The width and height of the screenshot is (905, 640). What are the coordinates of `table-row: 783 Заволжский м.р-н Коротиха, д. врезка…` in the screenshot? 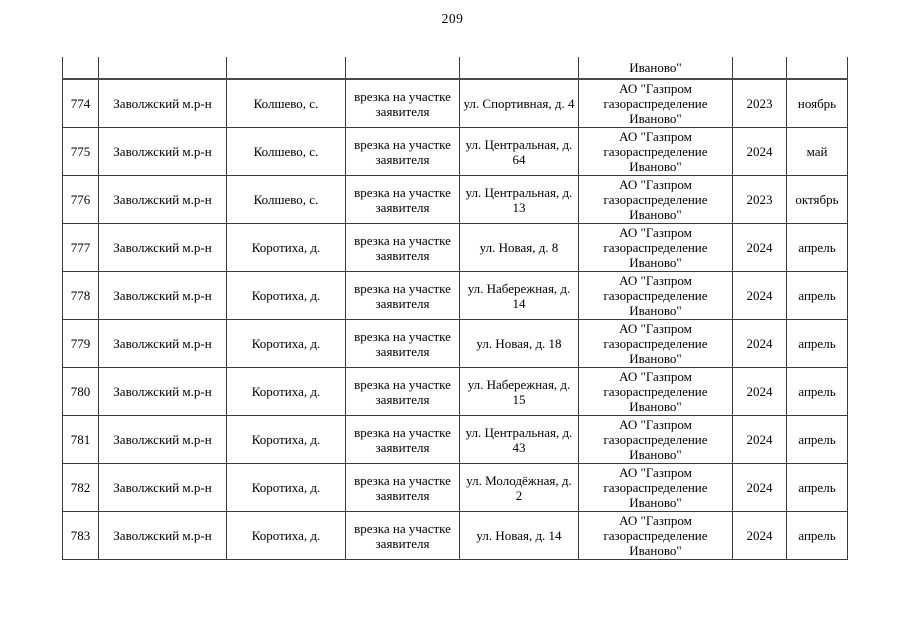 It's located at (455, 535).